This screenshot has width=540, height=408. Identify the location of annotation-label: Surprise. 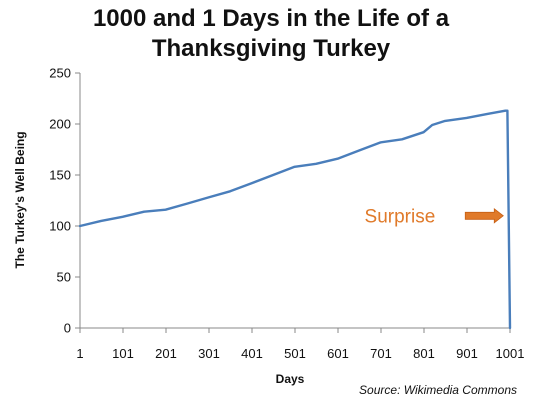
(400, 216).